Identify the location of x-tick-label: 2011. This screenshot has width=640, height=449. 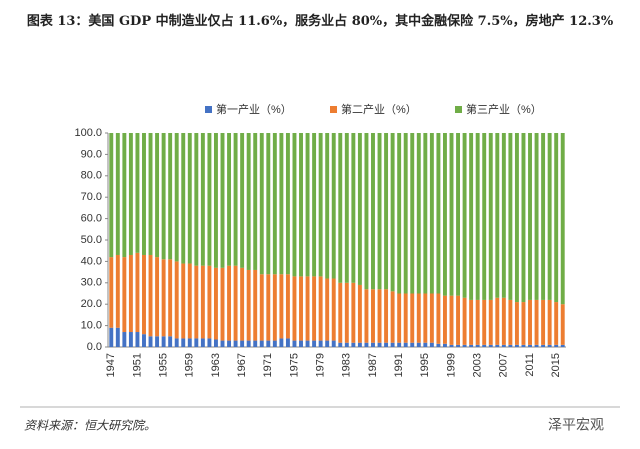
(530, 365).